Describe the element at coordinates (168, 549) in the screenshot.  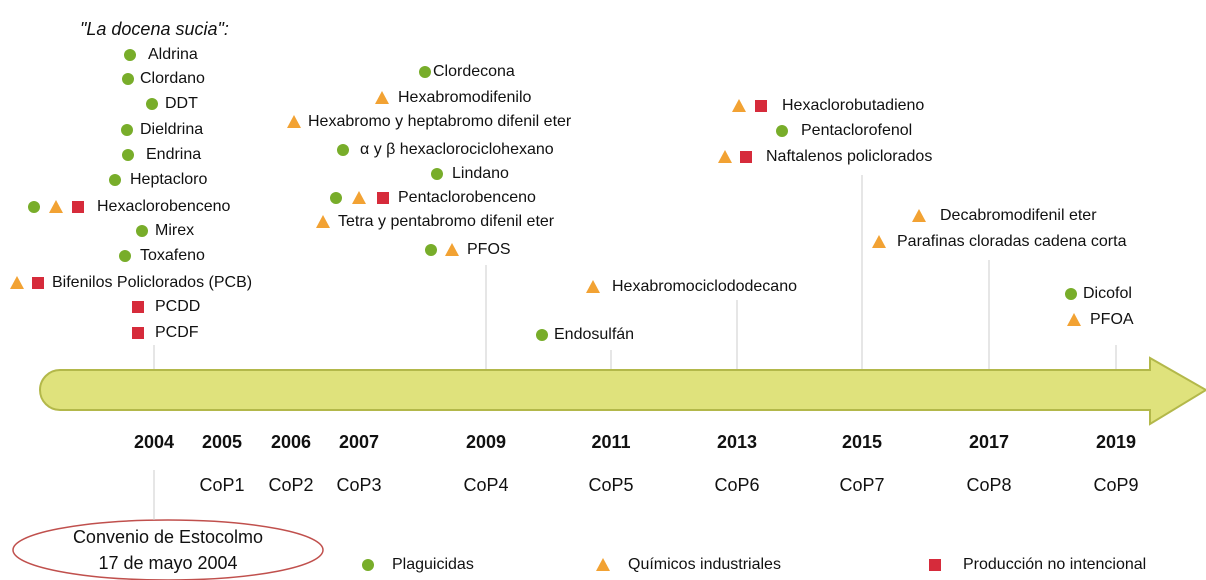
I see `convention-ellipse` at that location.